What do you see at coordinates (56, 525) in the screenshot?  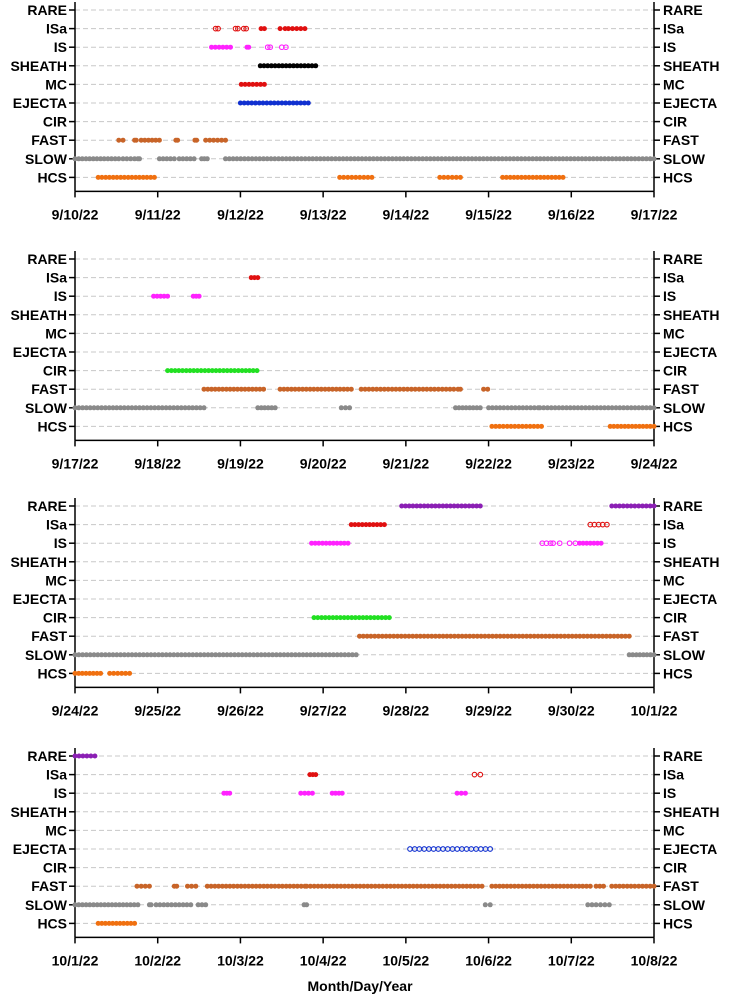 I see `y-label-left-isa: ISa` at bounding box center [56, 525].